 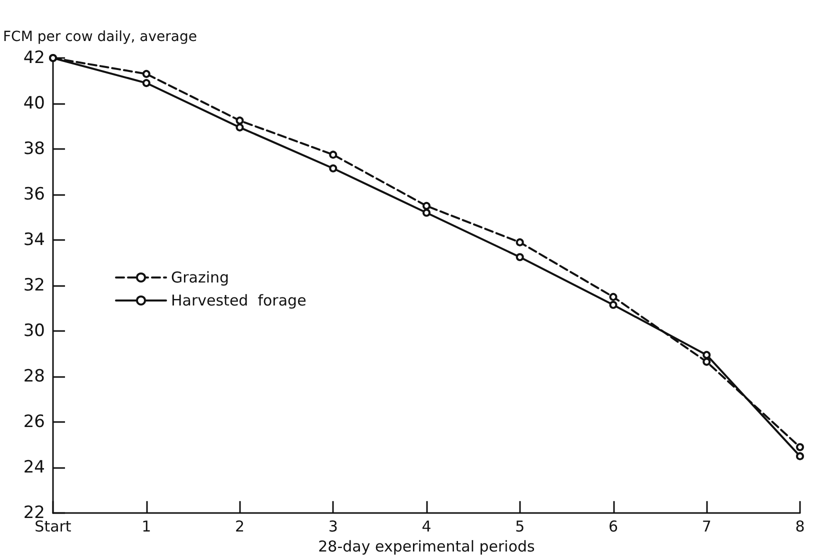 What do you see at coordinates (427, 527) in the screenshot?
I see `x-tick-label: 4` at bounding box center [427, 527].